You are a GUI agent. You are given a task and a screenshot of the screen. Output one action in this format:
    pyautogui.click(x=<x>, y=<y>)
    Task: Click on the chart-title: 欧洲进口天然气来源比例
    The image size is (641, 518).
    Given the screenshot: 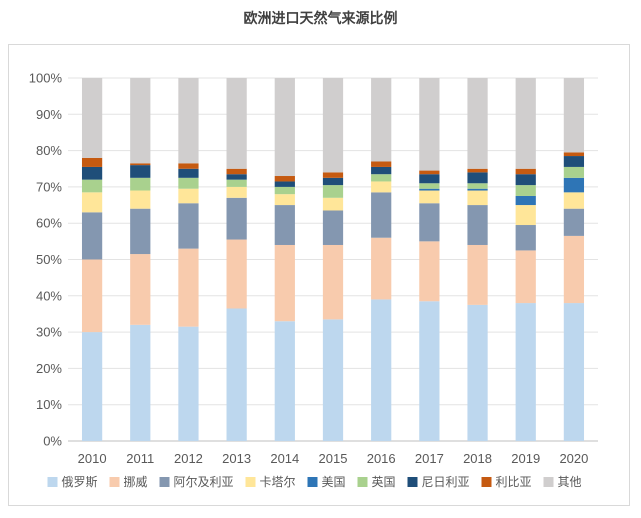 What is the action you would take?
    pyautogui.click(x=320, y=19)
    